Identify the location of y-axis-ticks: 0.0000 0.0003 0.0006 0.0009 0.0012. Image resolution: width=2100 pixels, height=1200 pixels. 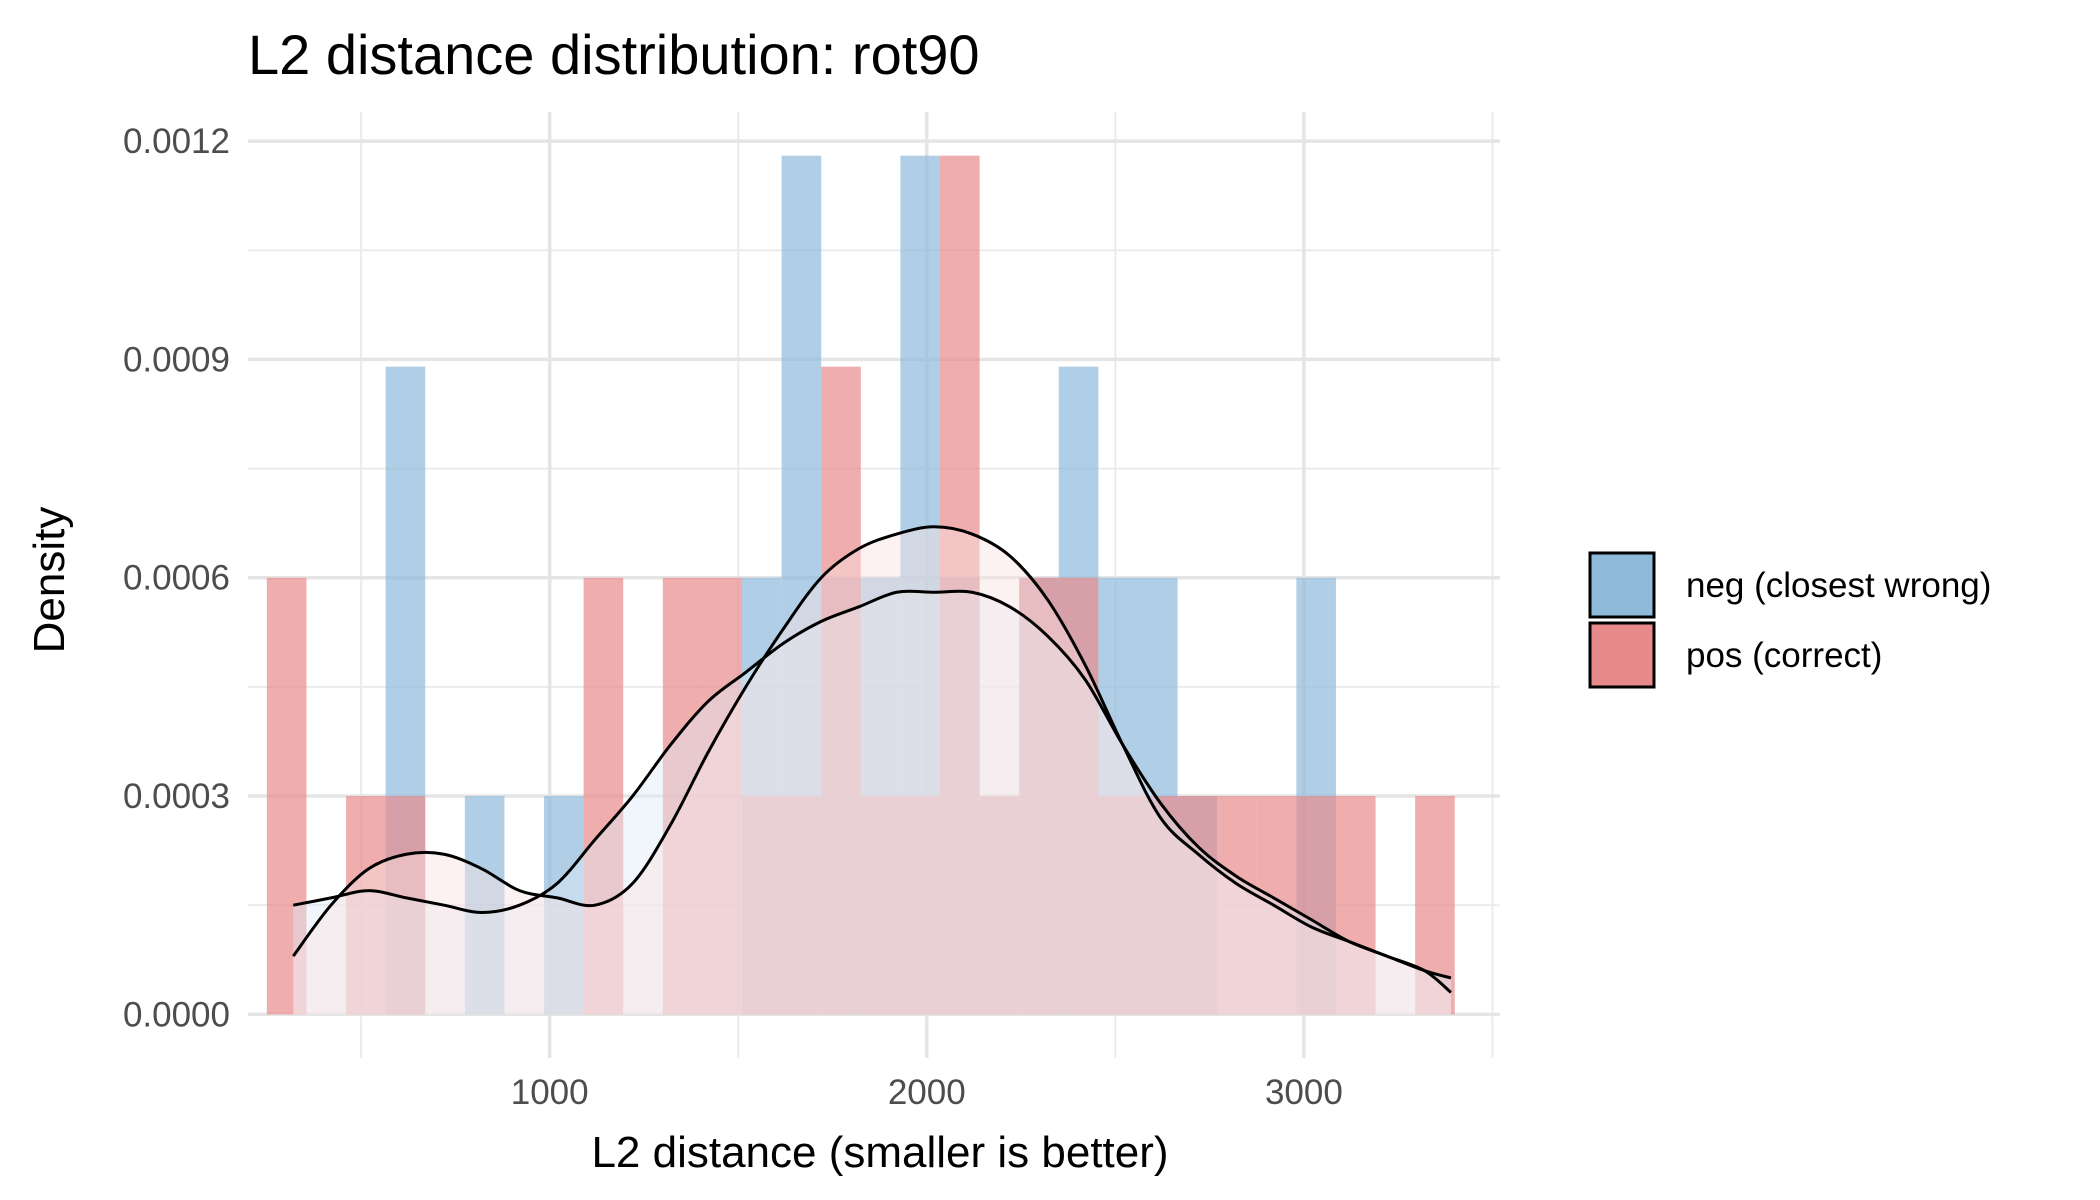
(176, 578).